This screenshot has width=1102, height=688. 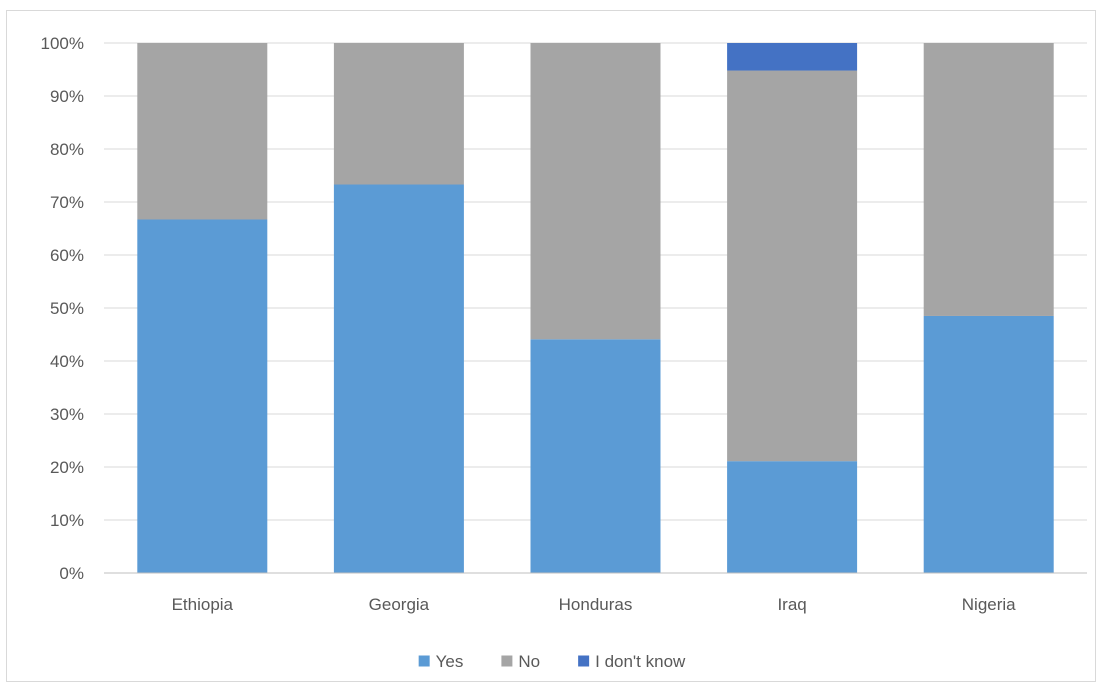 What do you see at coordinates (399, 604) in the screenshot?
I see `x-tick-label: Georgia` at bounding box center [399, 604].